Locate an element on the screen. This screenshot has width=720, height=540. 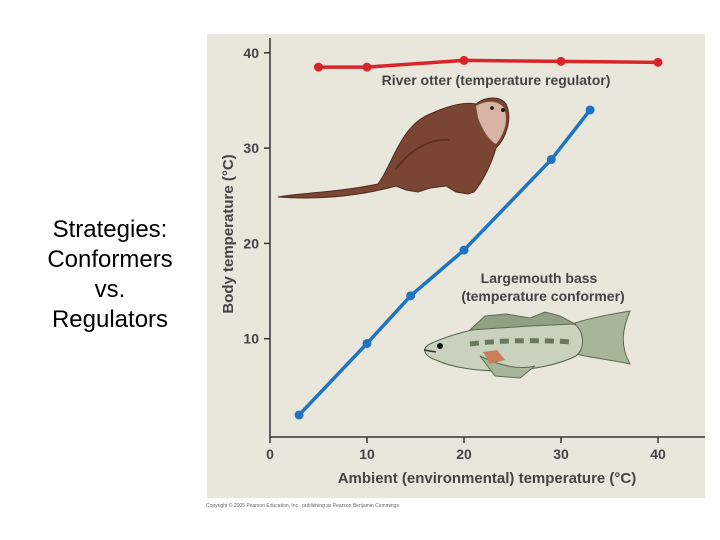
y-tick-label: 10 is located at coordinates (251, 339).